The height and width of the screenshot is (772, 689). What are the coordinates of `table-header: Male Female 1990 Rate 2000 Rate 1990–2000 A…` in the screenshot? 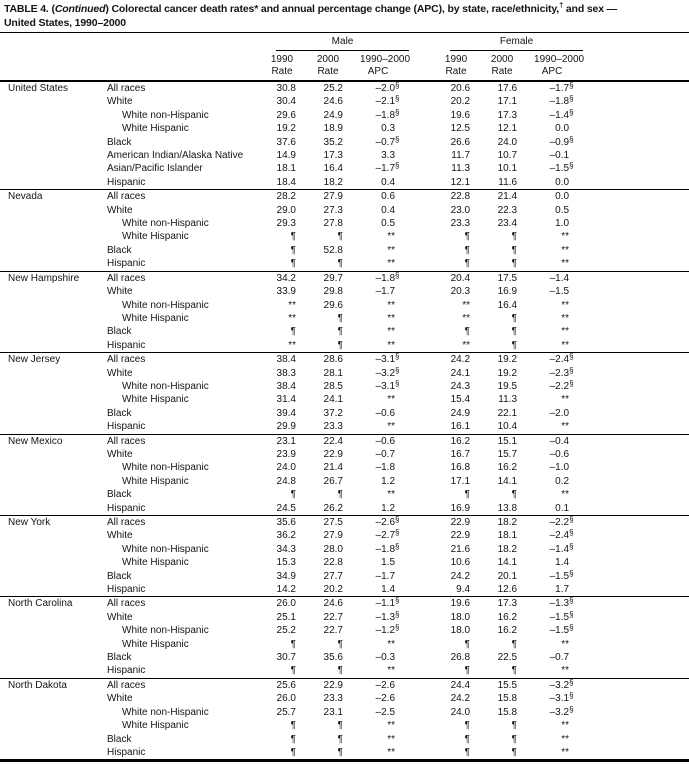 It's located at (344, 58).